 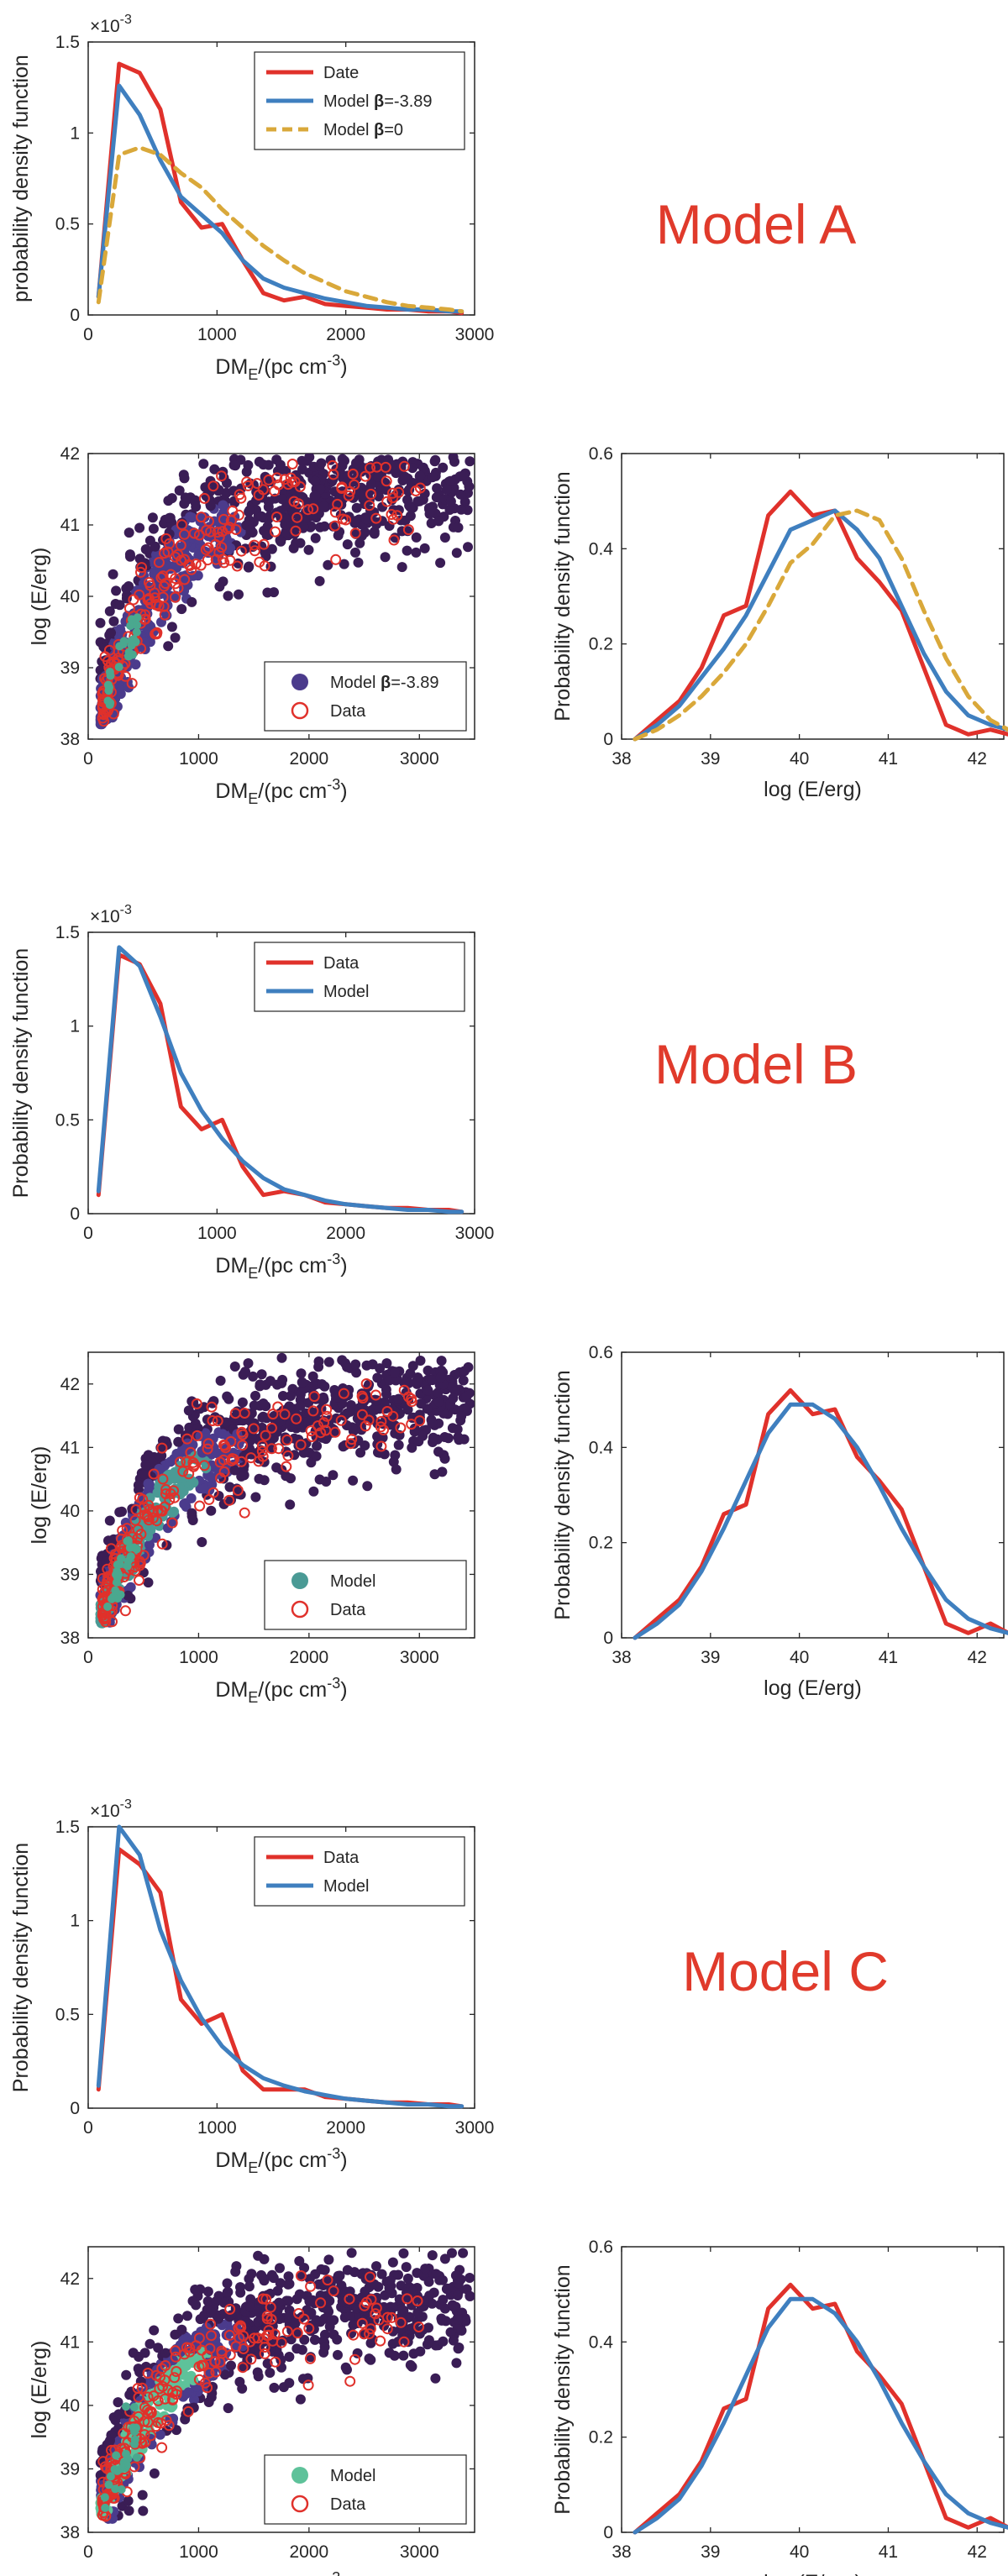 I want to click on C_scatter-ytick-label: 41, so click(x=70, y=2342).